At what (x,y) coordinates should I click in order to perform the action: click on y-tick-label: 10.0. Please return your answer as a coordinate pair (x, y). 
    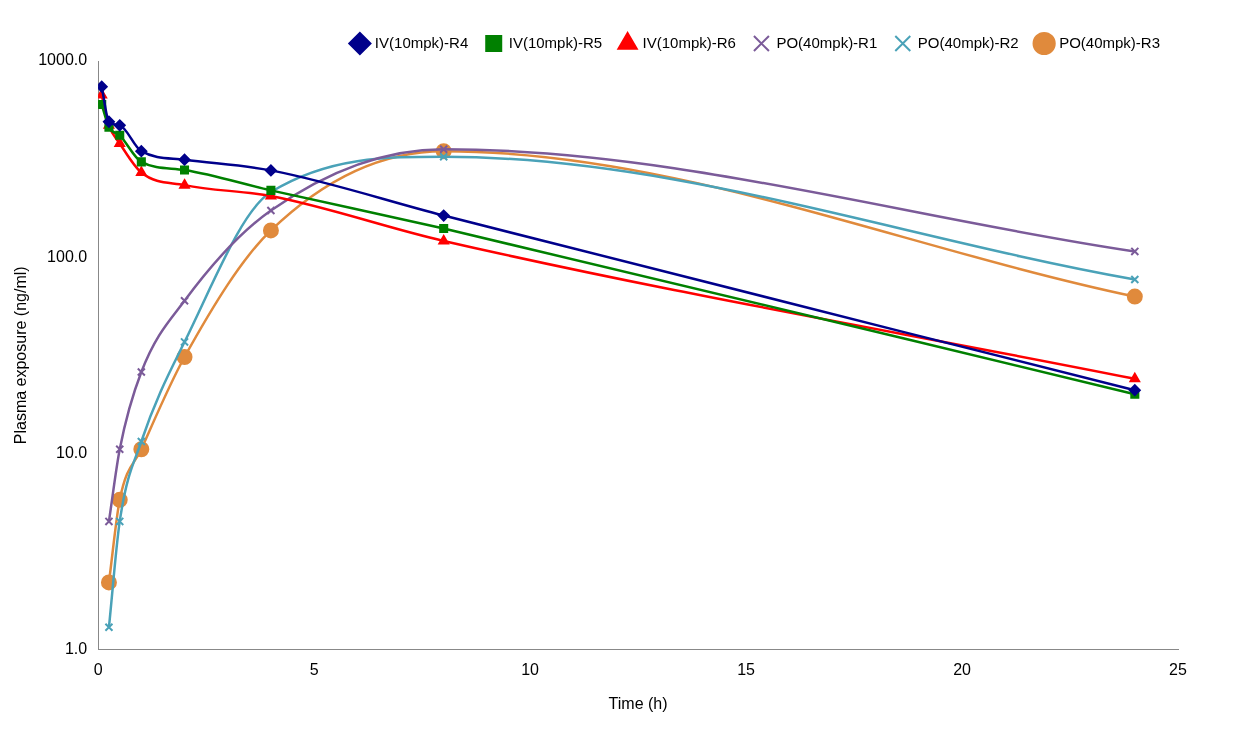
    Looking at the image, I should click on (72, 452).